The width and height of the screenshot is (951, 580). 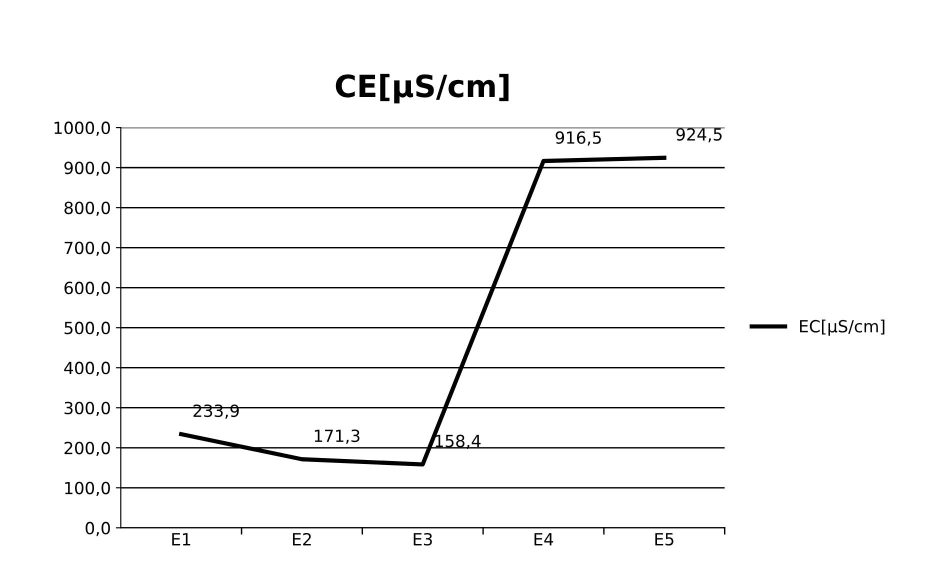 What do you see at coordinates (87, 369) in the screenshot?
I see `y-tick-label: 400,0` at bounding box center [87, 369].